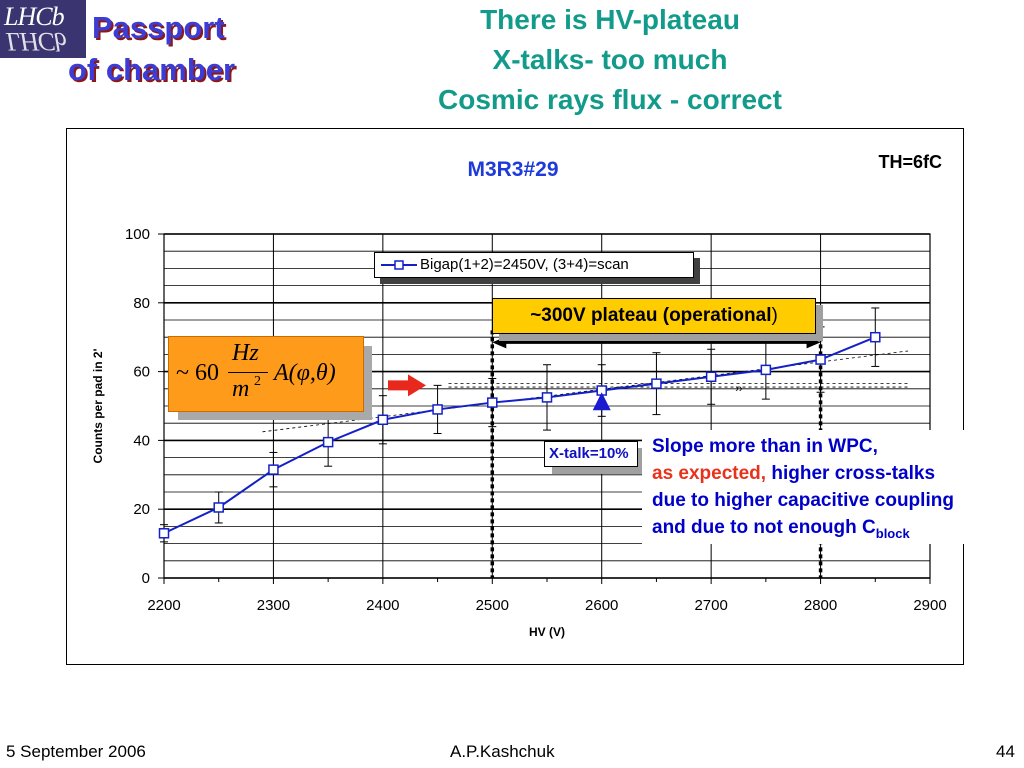 This screenshot has width=1024, height=768. I want to click on chevron-marks-icon: ››, so click(739, 389).